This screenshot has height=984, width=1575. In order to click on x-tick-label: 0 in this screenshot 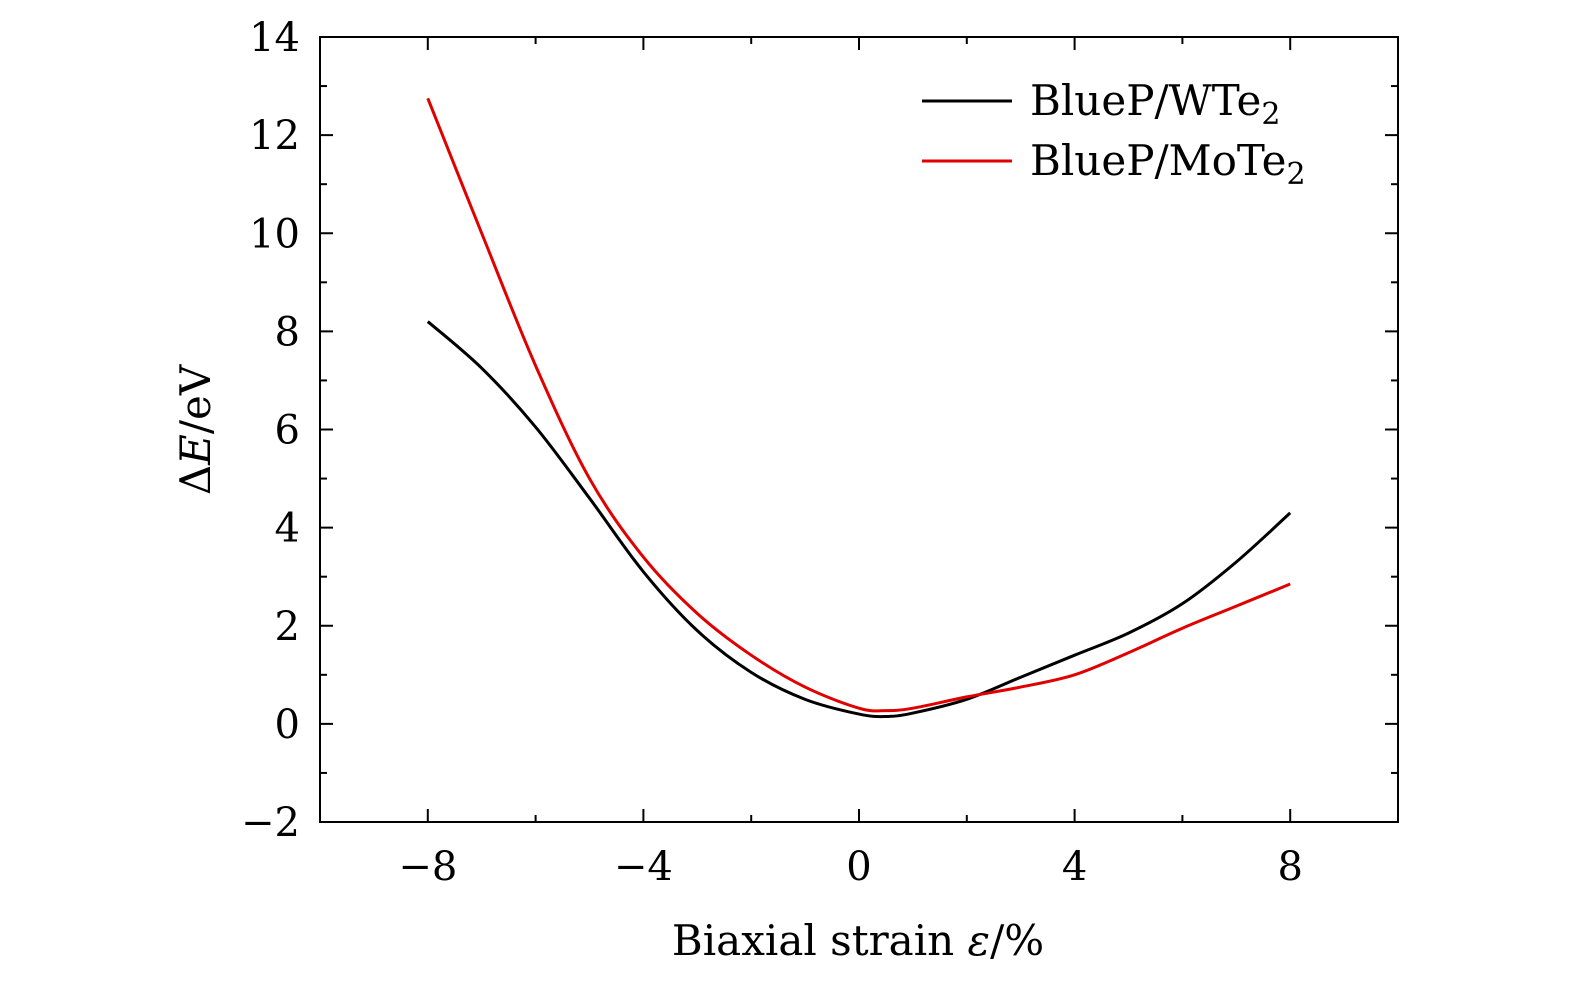, I will do `click(858, 867)`.